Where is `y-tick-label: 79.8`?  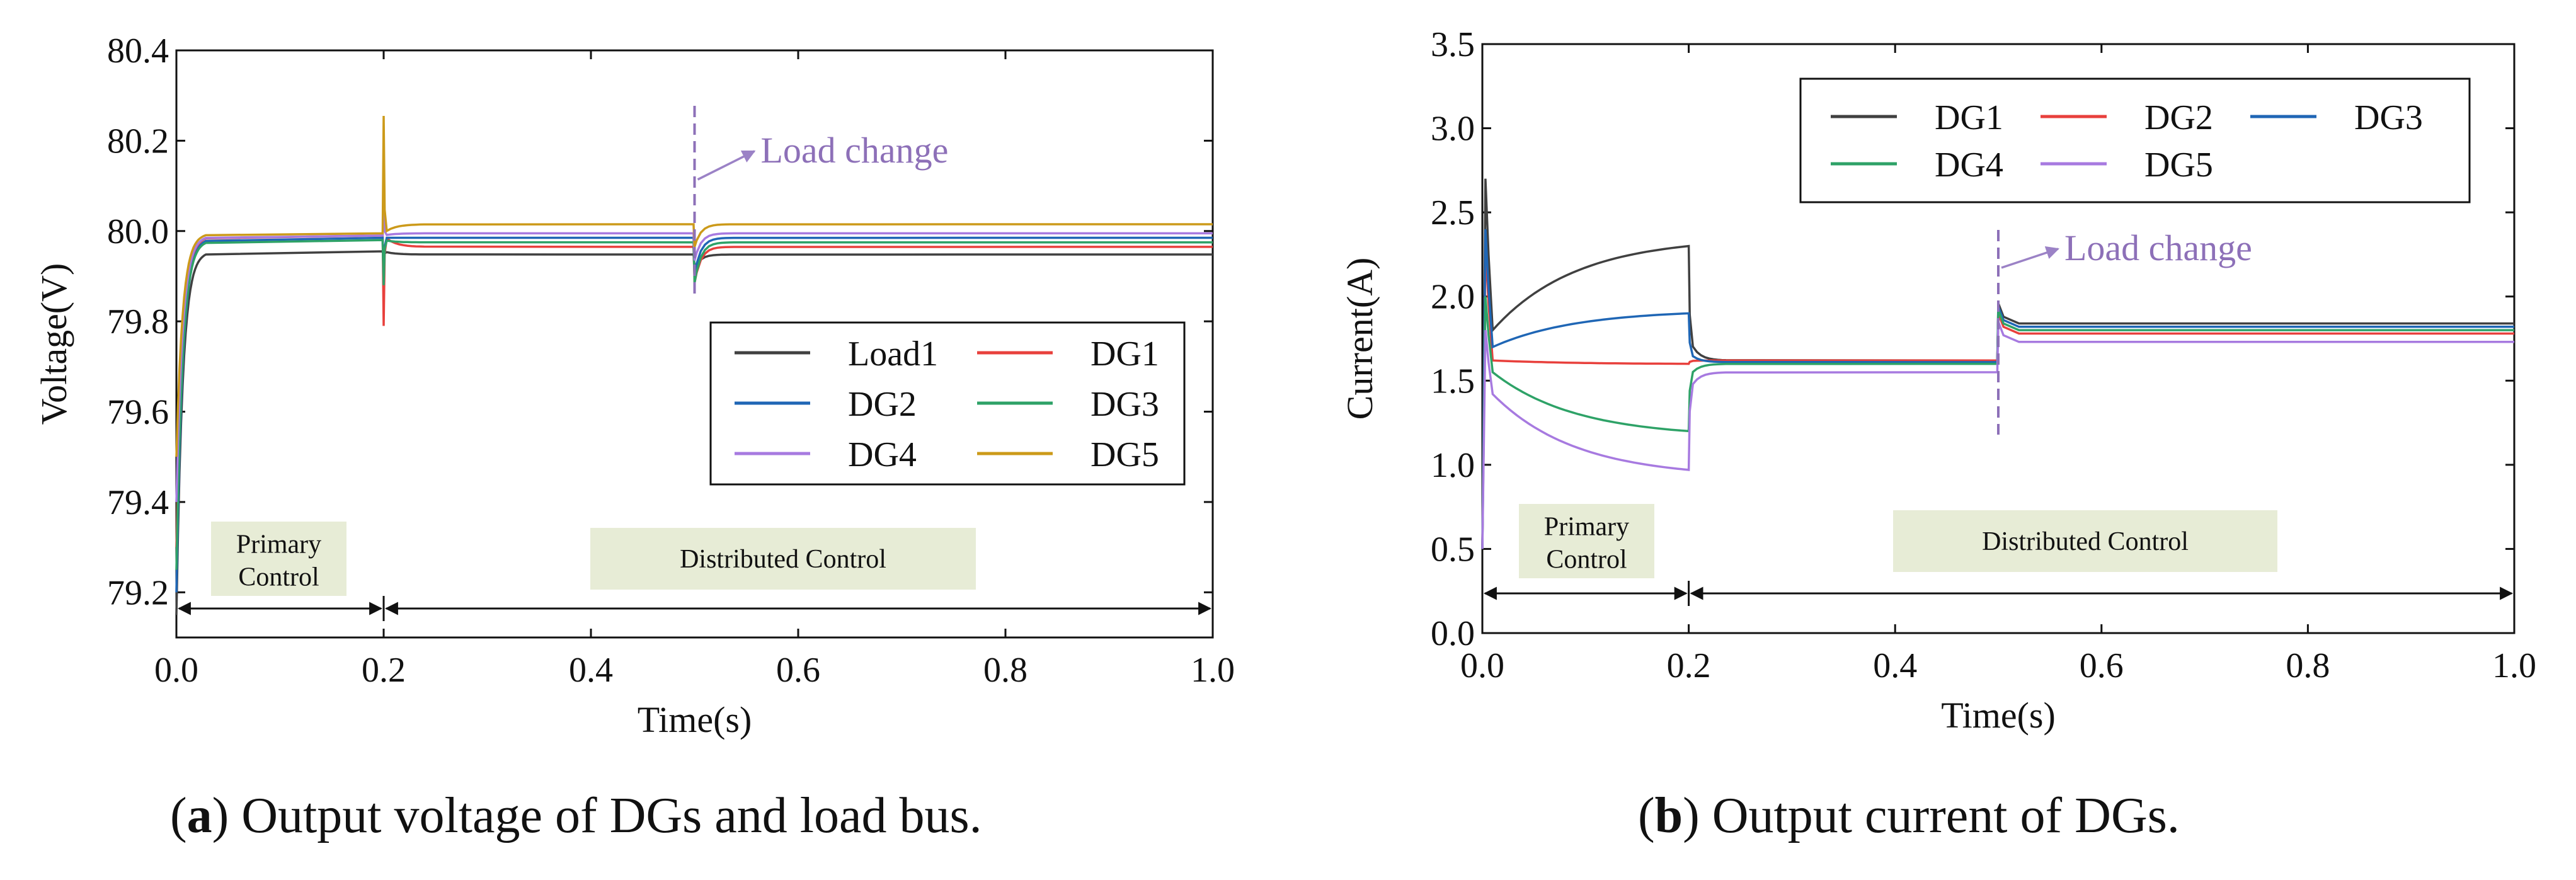
y-tick-label: 79.8 is located at coordinates (138, 321).